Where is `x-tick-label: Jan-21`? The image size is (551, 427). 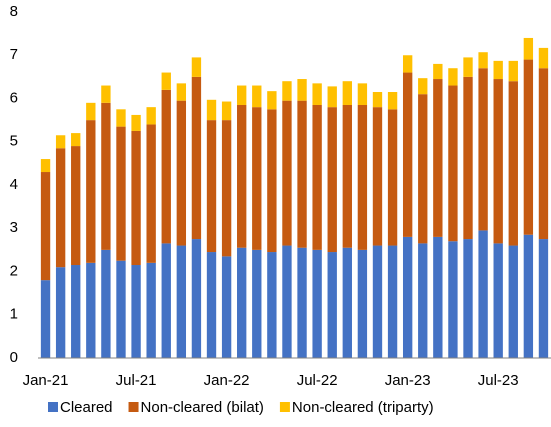 x-tick-label: Jan-21 is located at coordinates (46, 380).